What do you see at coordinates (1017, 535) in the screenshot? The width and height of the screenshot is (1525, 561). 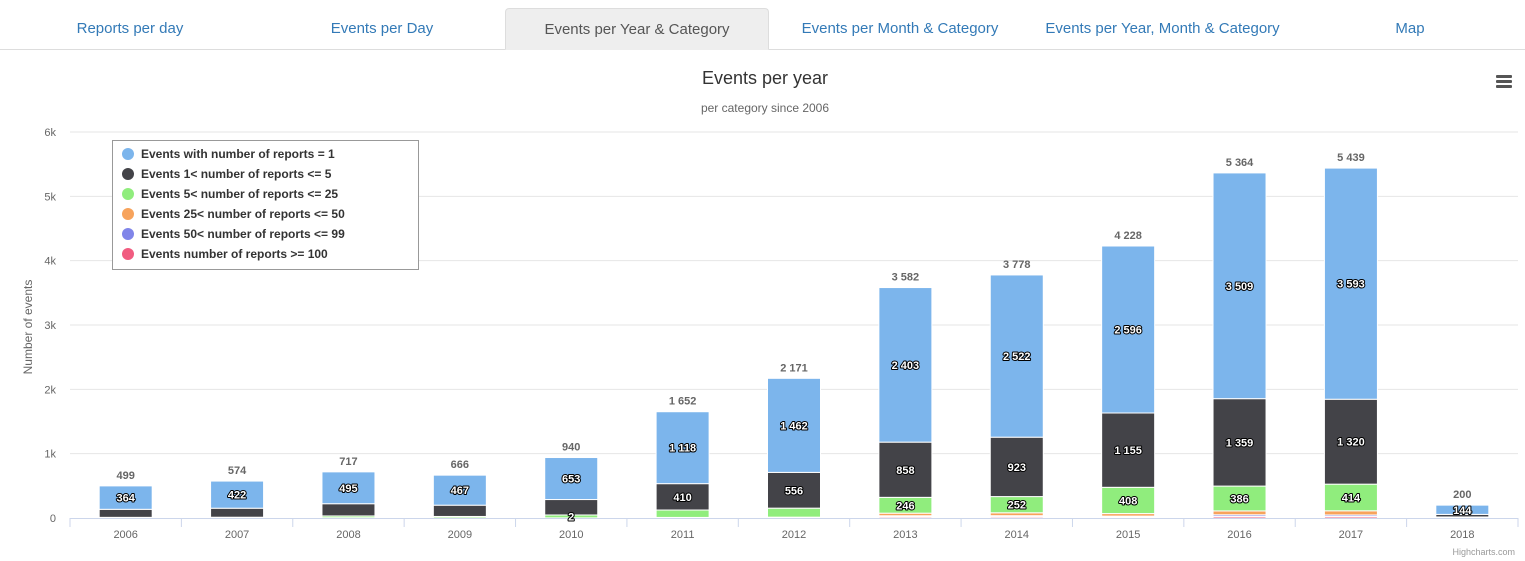 I see `x-tick-label: 2014` at bounding box center [1017, 535].